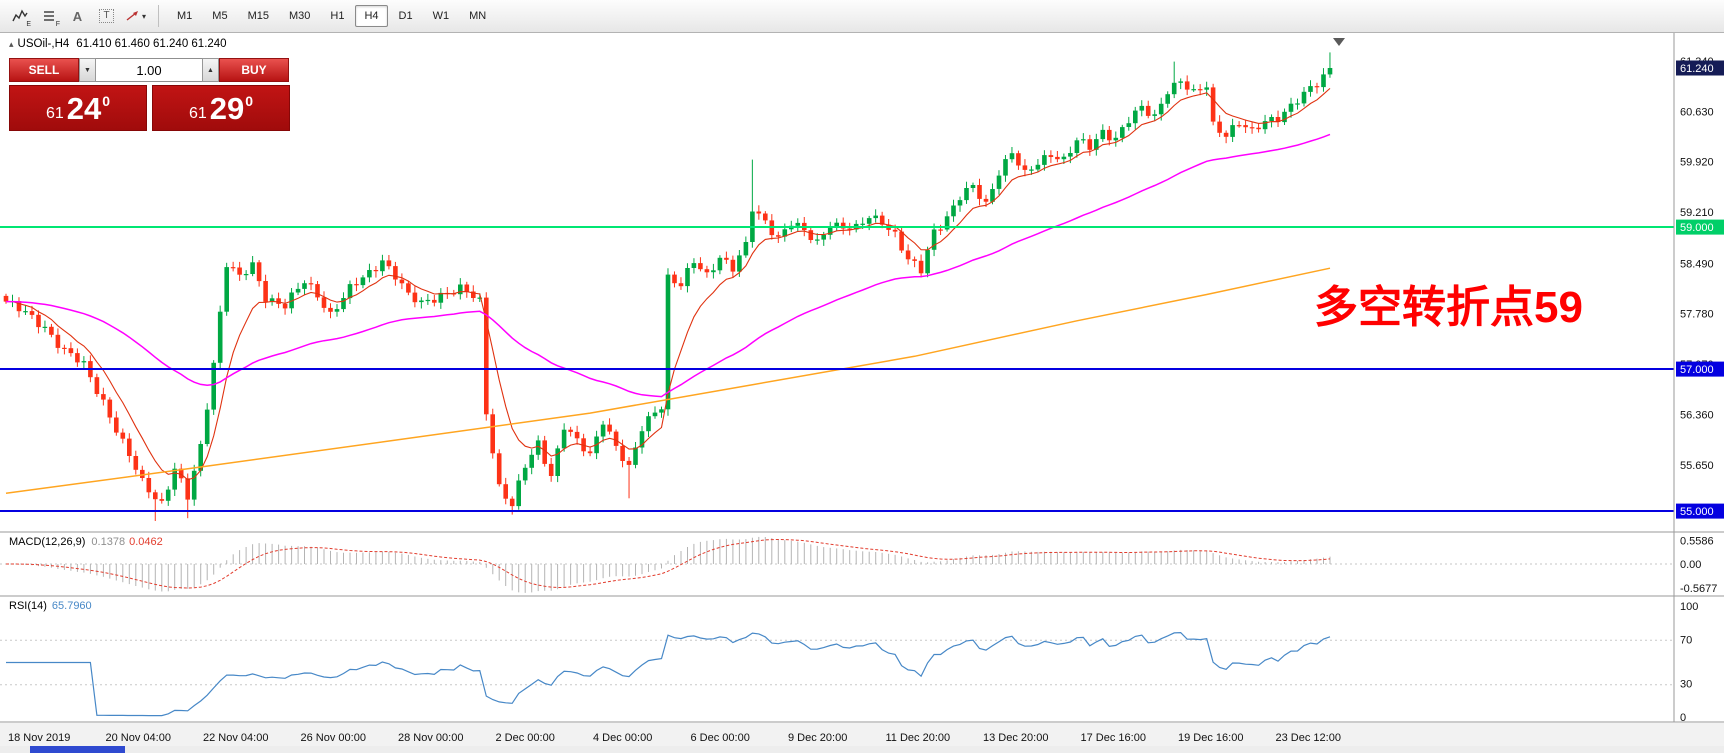  Describe the element at coordinates (210, 70) in the screenshot. I see `volume-up-button: ▲` at that location.